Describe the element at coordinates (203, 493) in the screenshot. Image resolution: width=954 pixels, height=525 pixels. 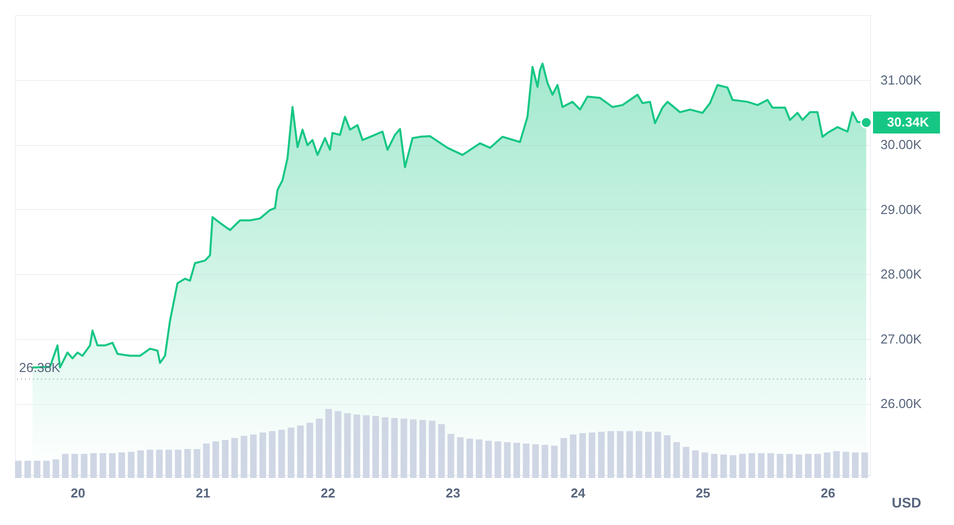
I see `x-tick-label: 21` at that location.